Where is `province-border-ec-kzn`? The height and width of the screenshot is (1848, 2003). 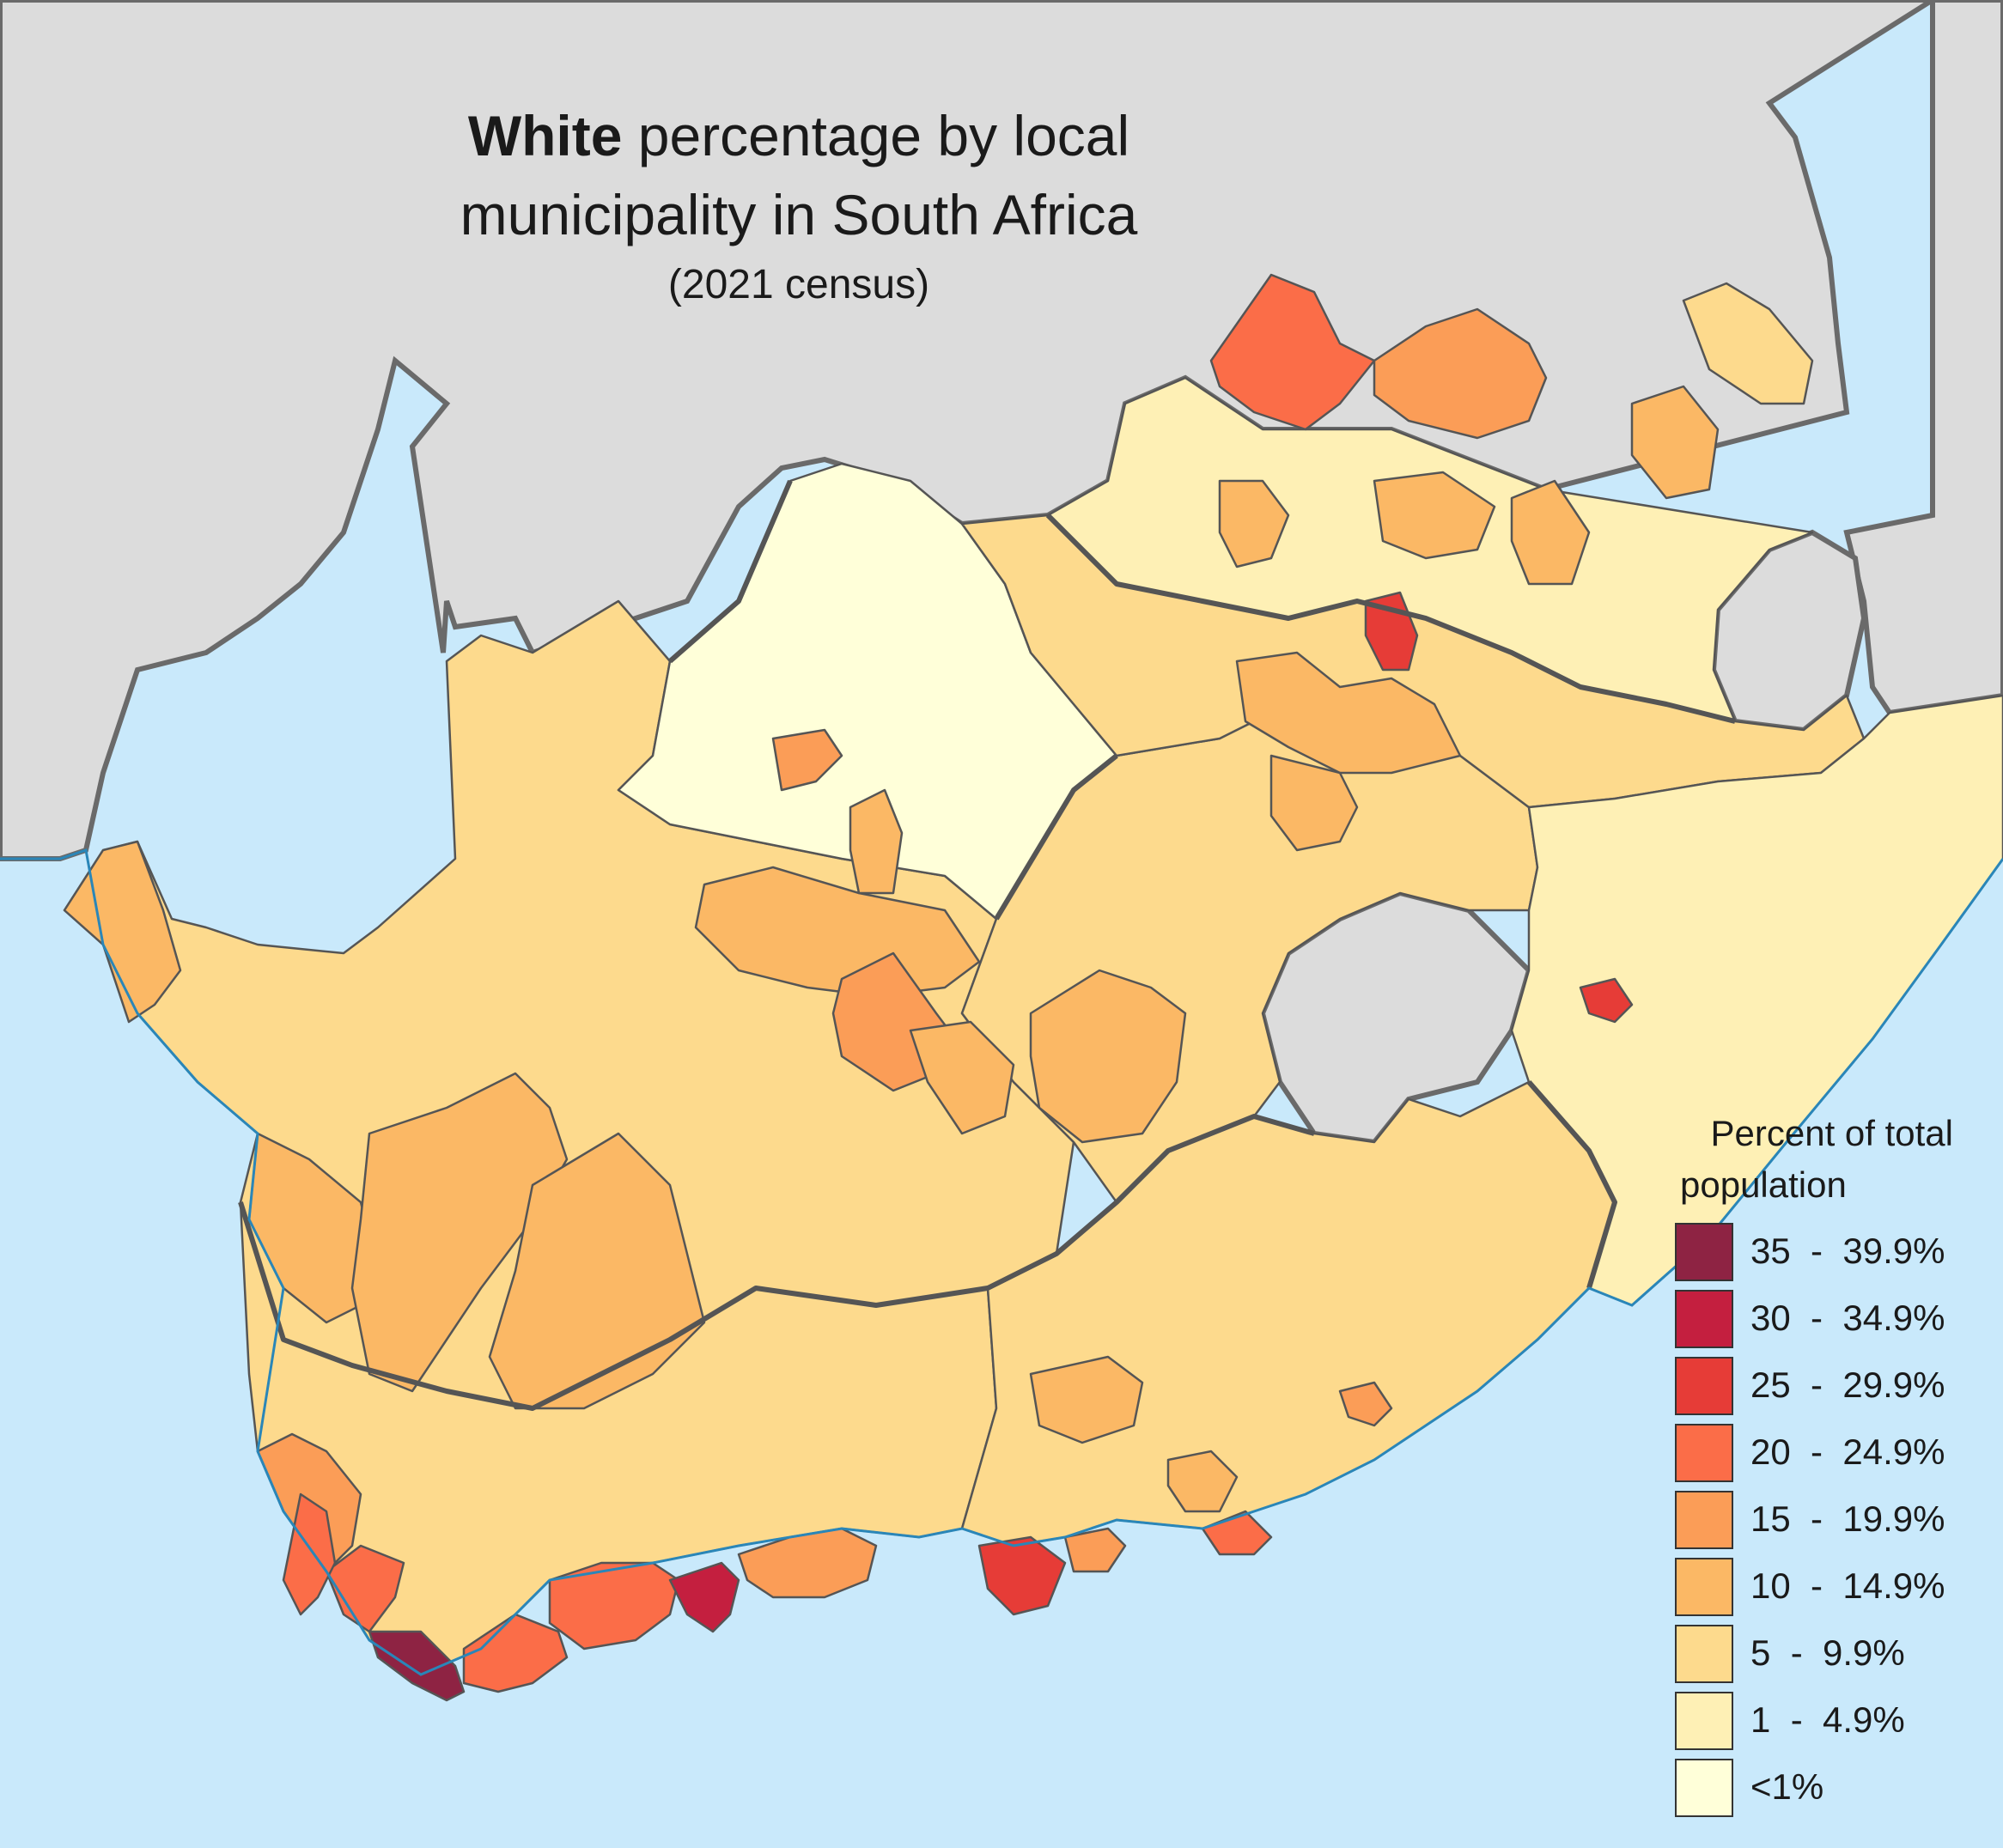
province-border-ec-kzn is located at coordinates (1571, 1184).